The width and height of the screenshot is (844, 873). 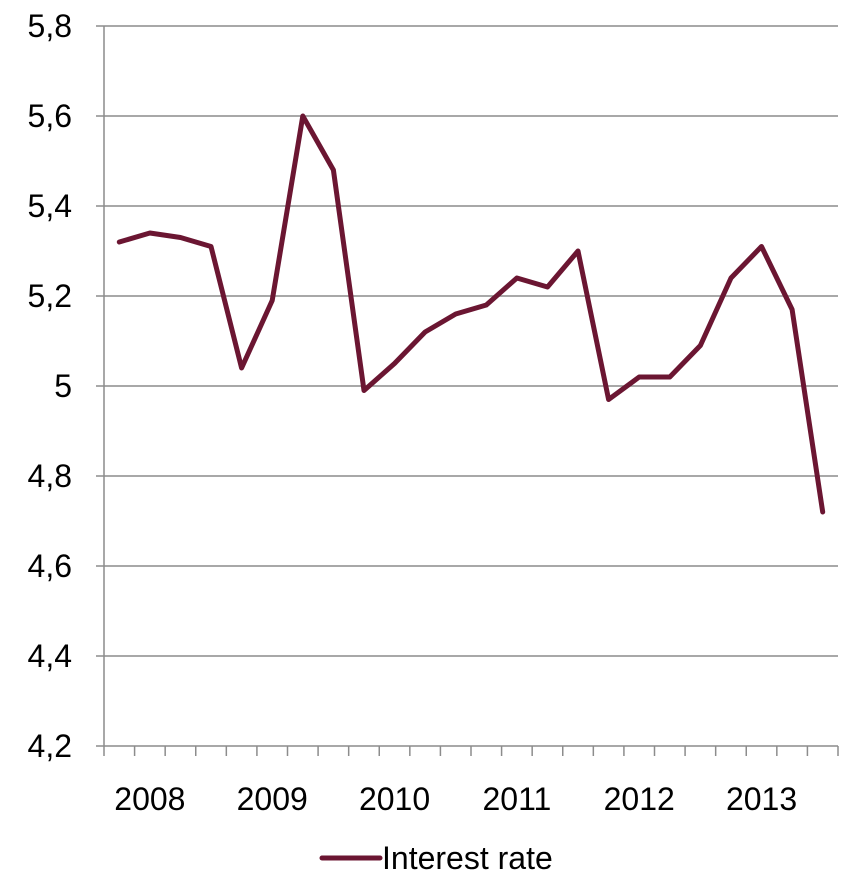 What do you see at coordinates (639, 799) in the screenshot?
I see `x-tick-label: 2012` at bounding box center [639, 799].